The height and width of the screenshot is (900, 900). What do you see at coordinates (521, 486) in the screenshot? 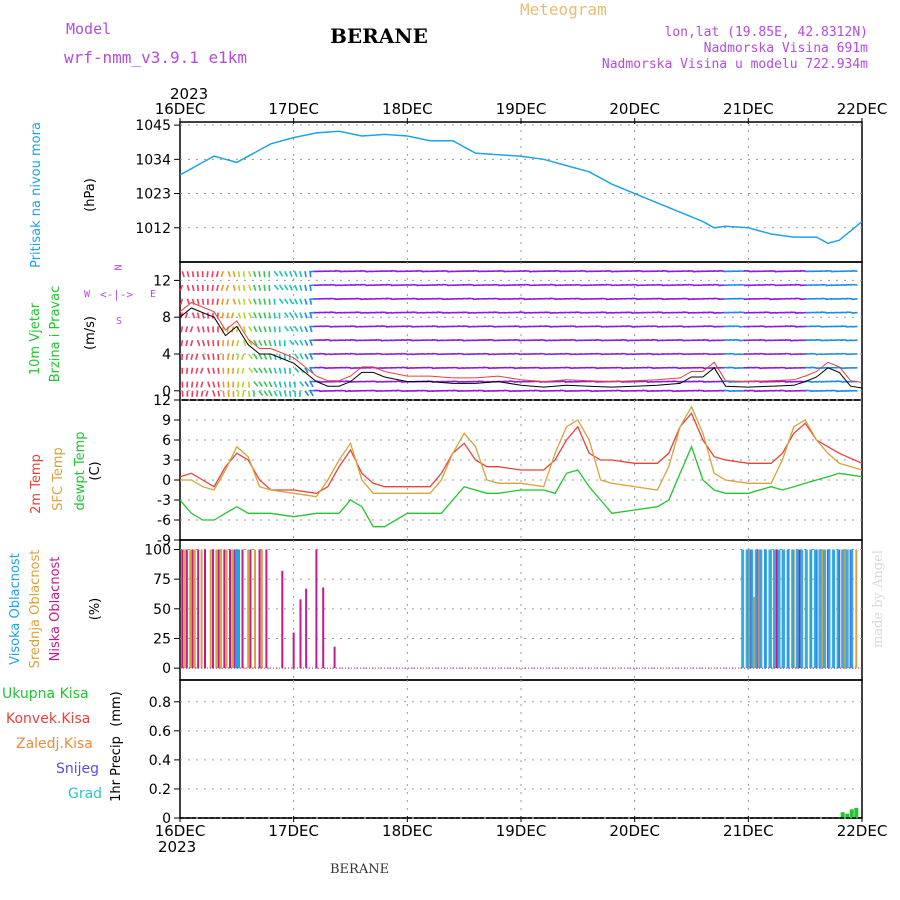
I see `dewpoint-line` at bounding box center [521, 486].